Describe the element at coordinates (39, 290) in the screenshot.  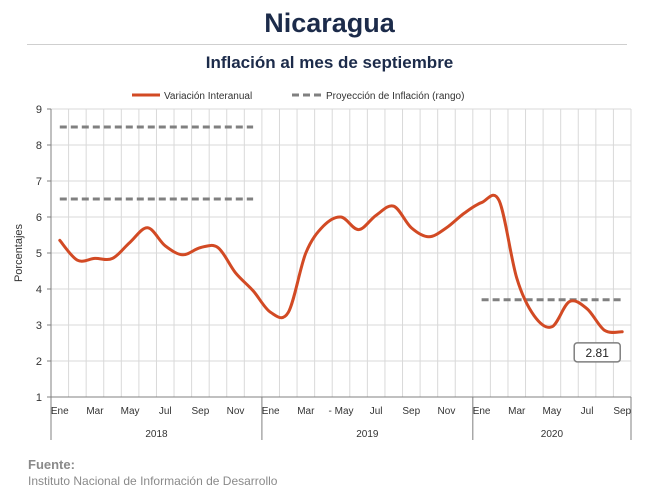
I see `y-tick-label: 4` at that location.